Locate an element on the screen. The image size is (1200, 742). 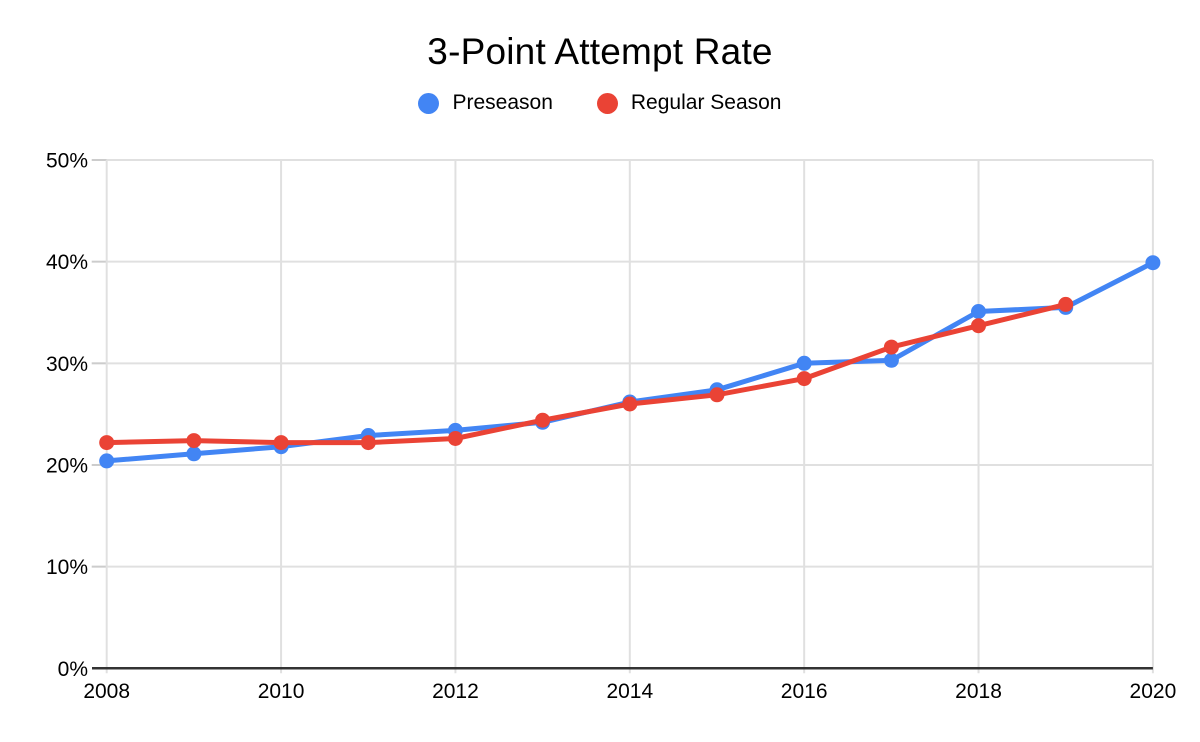
chart-legend: Preseason Regular Season is located at coordinates (600, 103).